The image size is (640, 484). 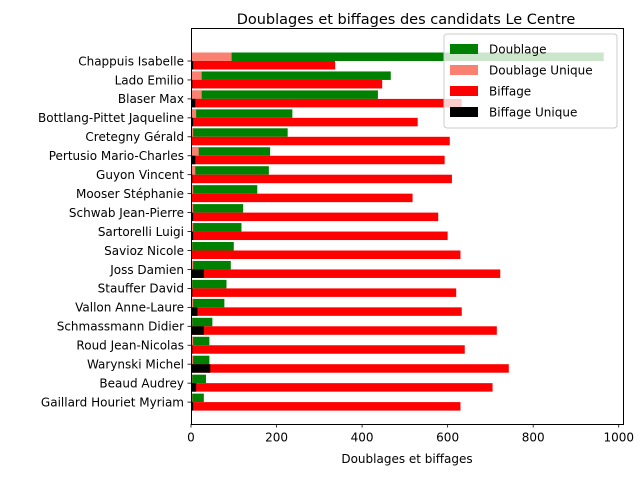 I want to click on legend-box, so click(x=530, y=81).